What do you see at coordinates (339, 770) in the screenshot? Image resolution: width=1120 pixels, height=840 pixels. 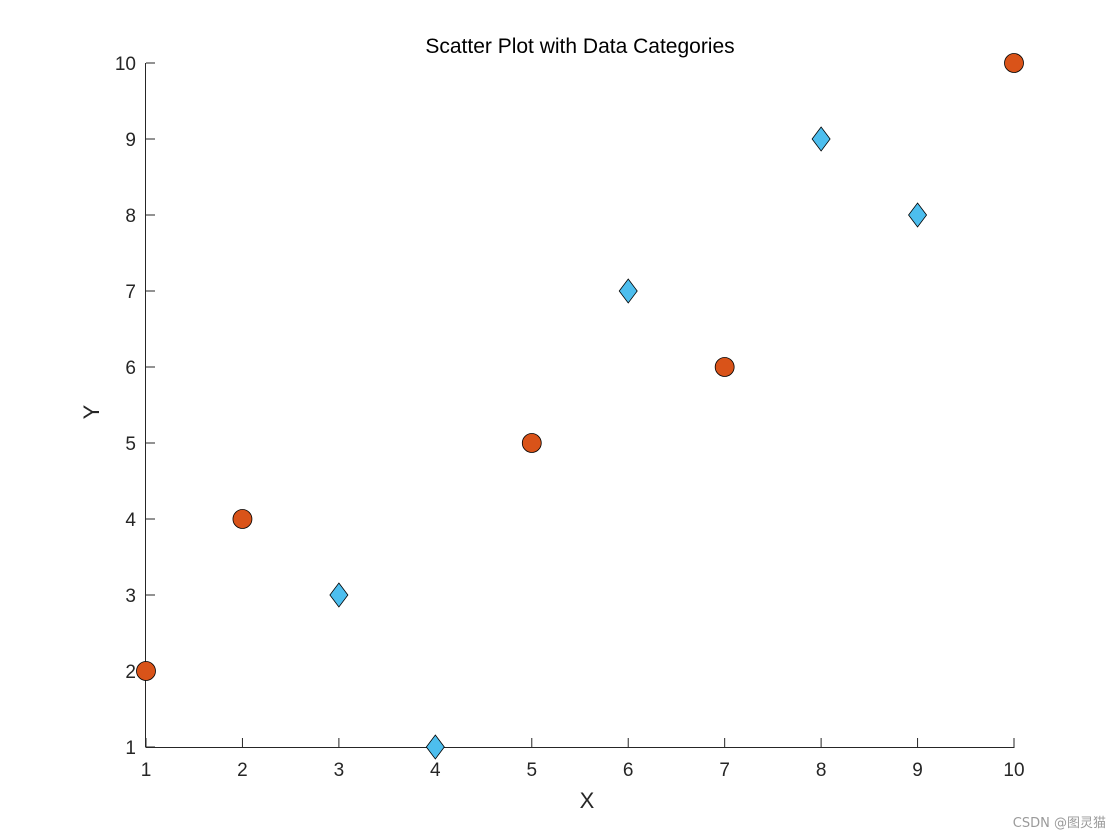 I see `x-tick-label: 3` at bounding box center [339, 770].